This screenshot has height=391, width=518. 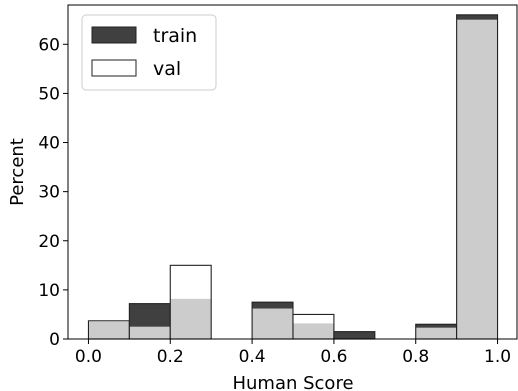 I want to click on x-axis-ticks: 0.0 0.2 0.4 0.6 0.8 1.0, so click(x=293, y=353).